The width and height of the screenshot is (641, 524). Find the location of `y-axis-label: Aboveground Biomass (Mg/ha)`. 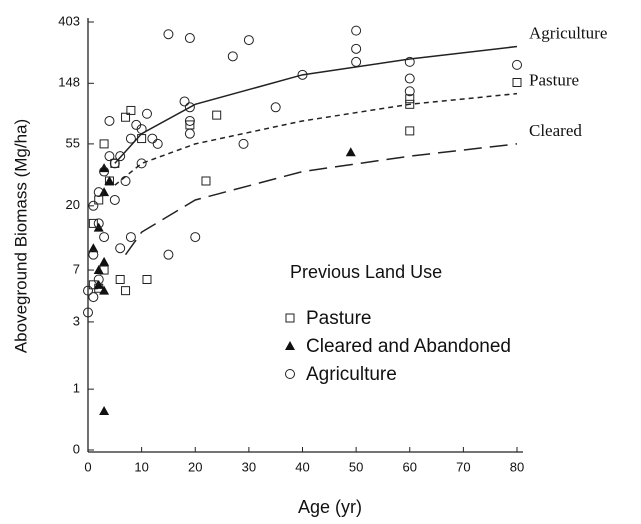

y-axis-label: Aboveground Biomass (Mg/ha) is located at coordinates (20, 236).